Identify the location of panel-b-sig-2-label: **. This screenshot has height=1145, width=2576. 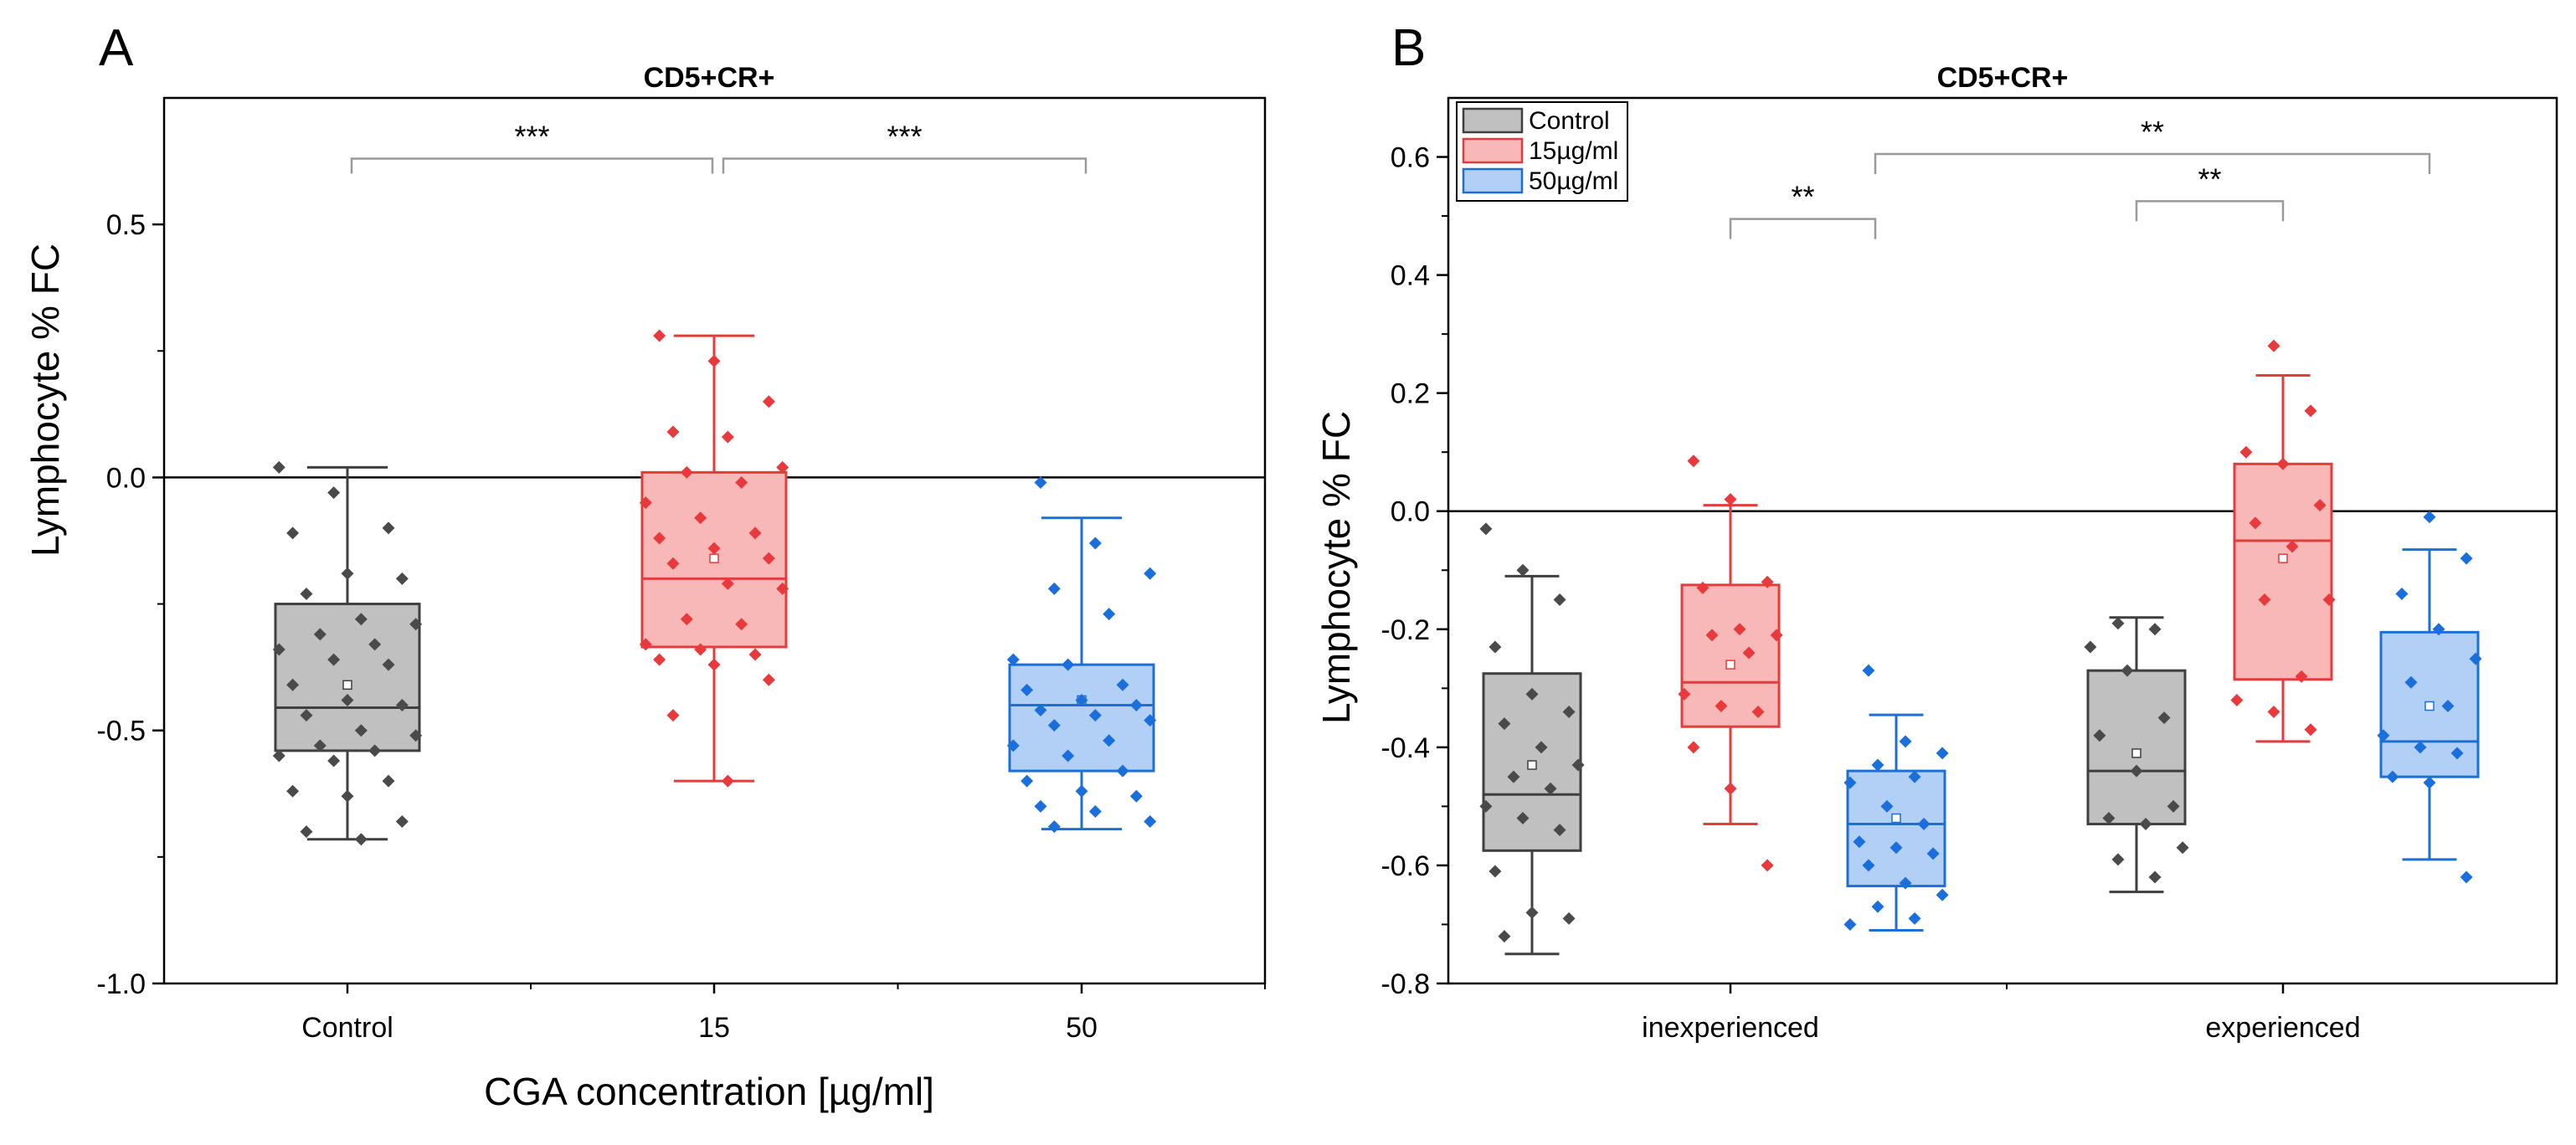
(2210, 179).